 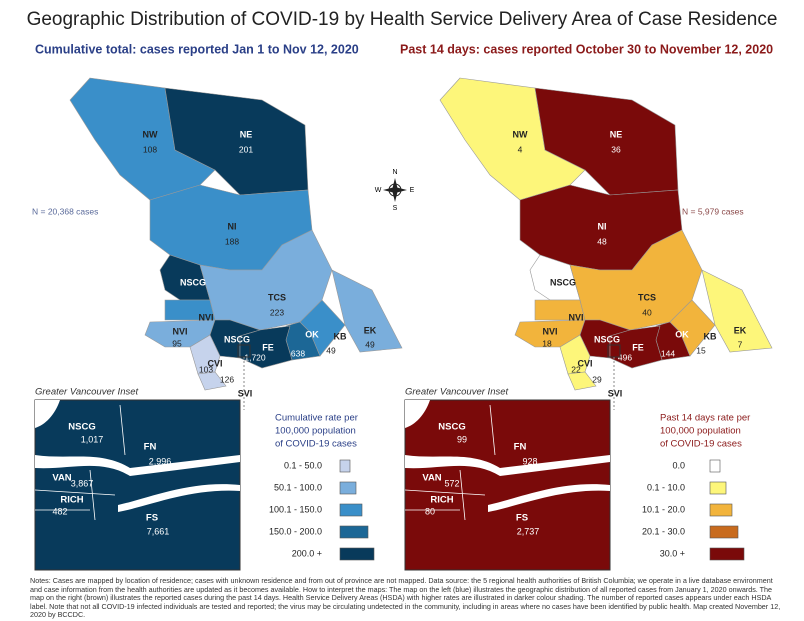 What do you see at coordinates (295, 509) in the screenshot?
I see `legend-label: 100.1 - 150.0` at bounding box center [295, 509].